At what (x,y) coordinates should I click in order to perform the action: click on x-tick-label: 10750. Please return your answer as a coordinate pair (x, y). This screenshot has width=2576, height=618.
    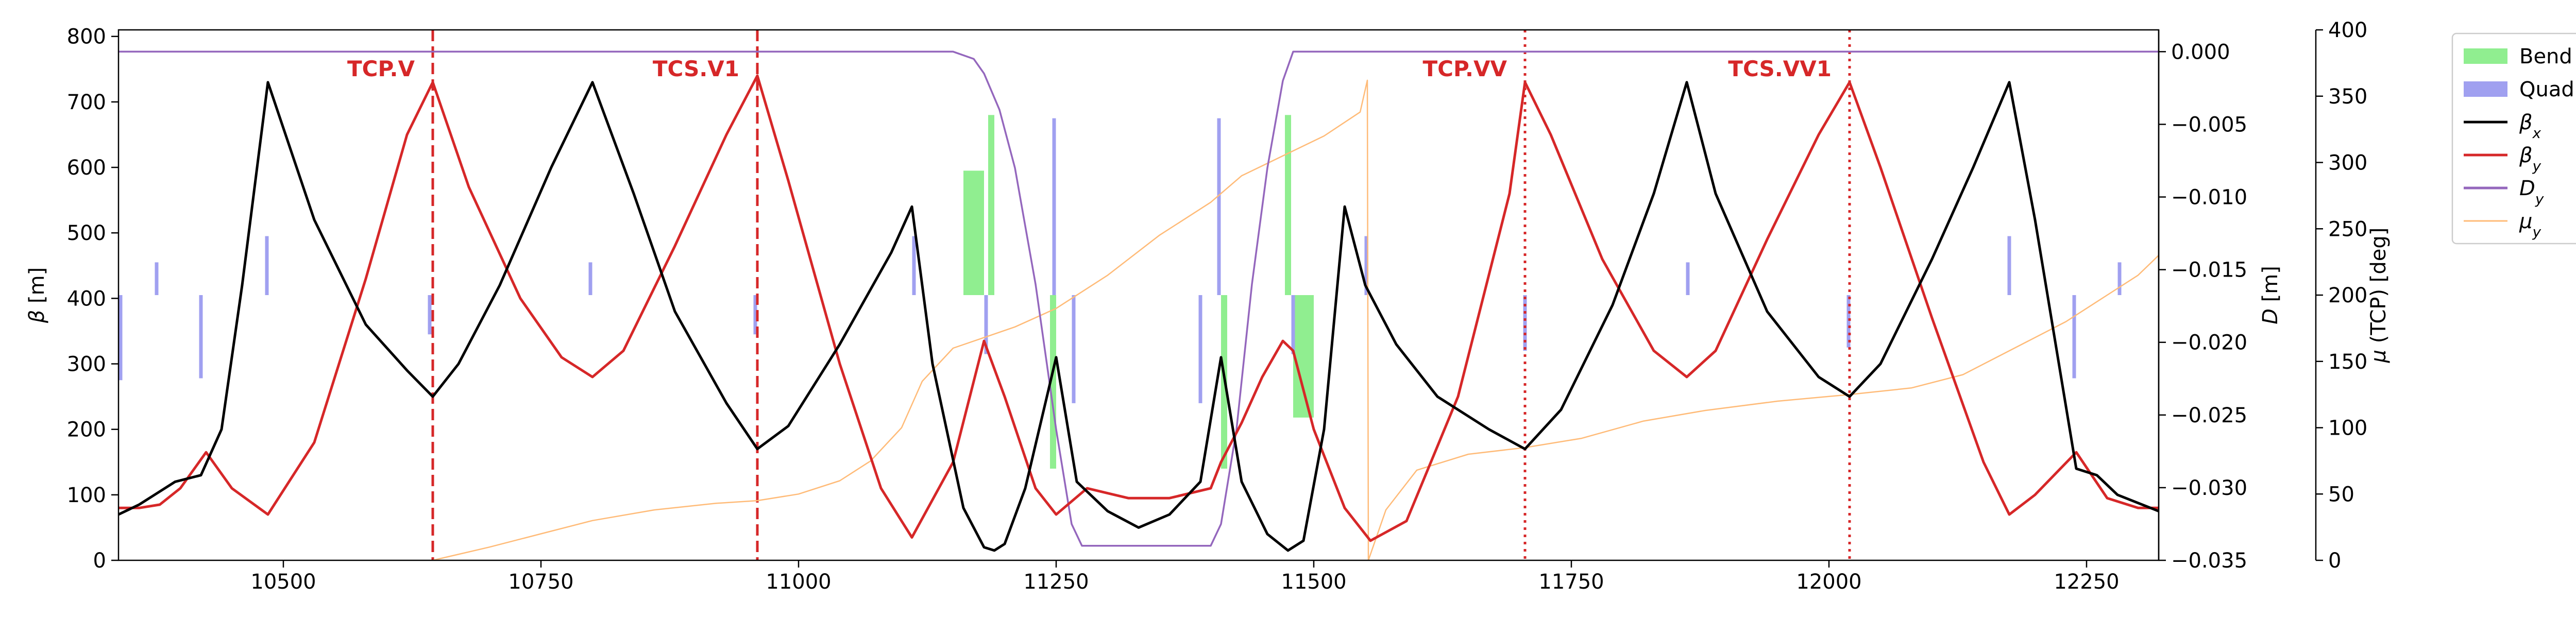
    Looking at the image, I should click on (540, 582).